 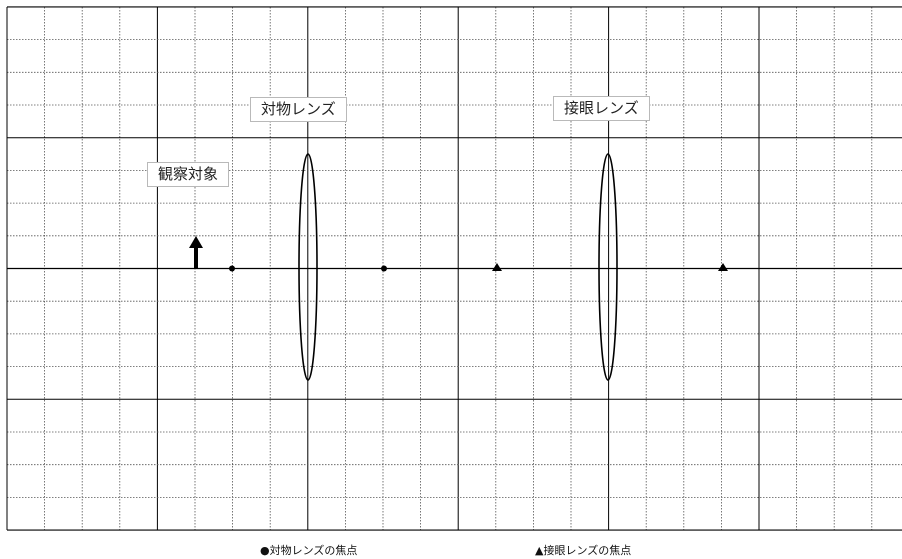 What do you see at coordinates (384, 268) in the screenshot?
I see `objective-focus-point-right` at bounding box center [384, 268].